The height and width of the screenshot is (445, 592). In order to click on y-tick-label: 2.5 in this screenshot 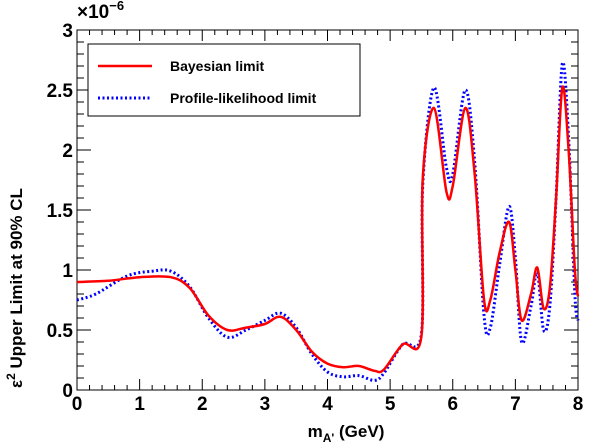, I will do `click(60, 91)`.